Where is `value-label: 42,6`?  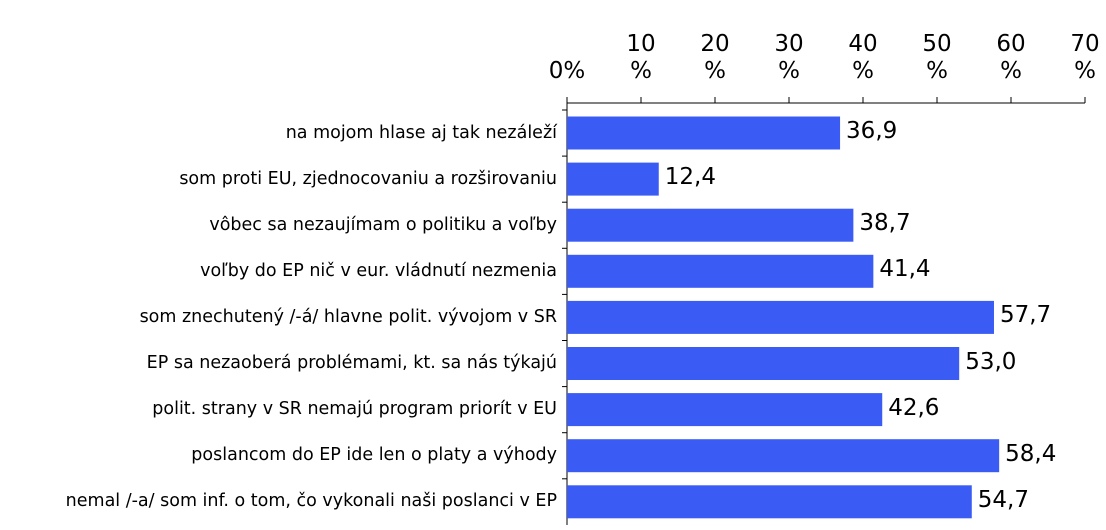 value-label: 42,6 is located at coordinates (914, 407).